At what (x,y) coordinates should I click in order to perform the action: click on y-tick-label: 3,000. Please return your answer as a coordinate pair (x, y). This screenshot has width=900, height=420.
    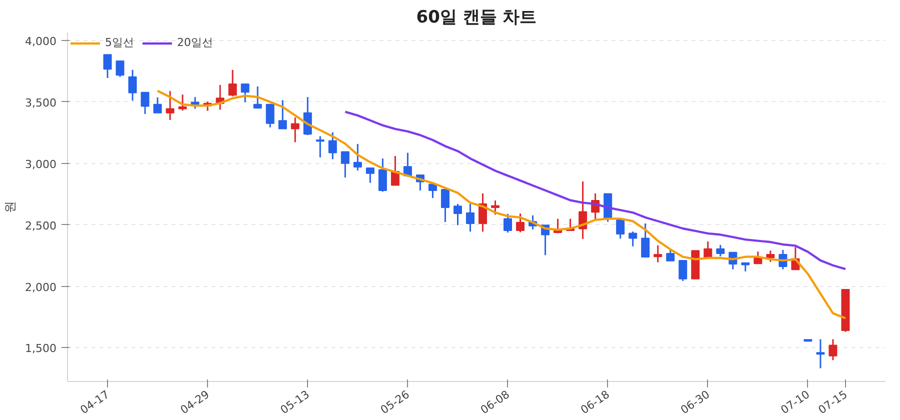
    Looking at the image, I should click on (41, 164).